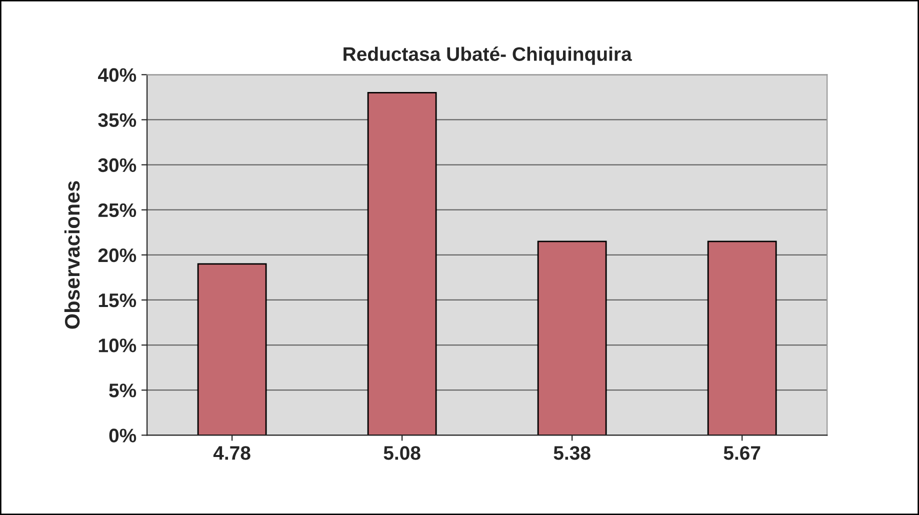  What do you see at coordinates (117, 255) in the screenshot?
I see `y-tick-label: 20%` at bounding box center [117, 255].